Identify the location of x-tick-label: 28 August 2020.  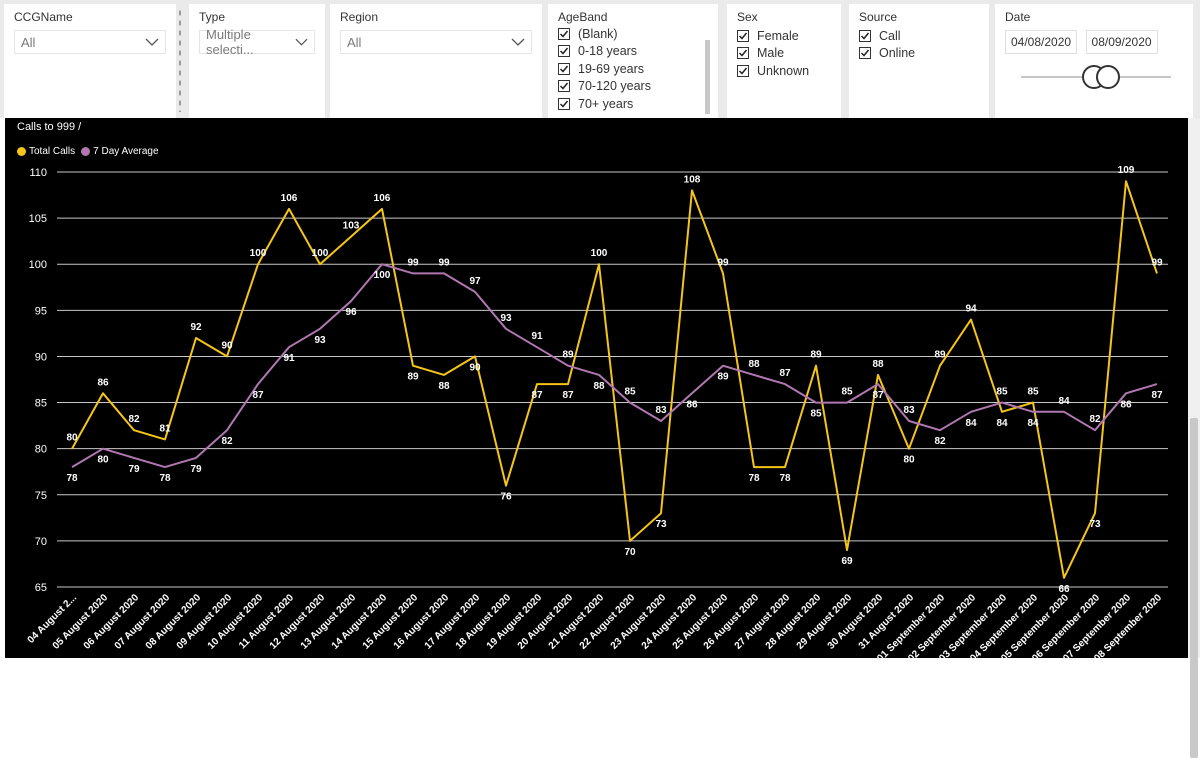
(794, 622).